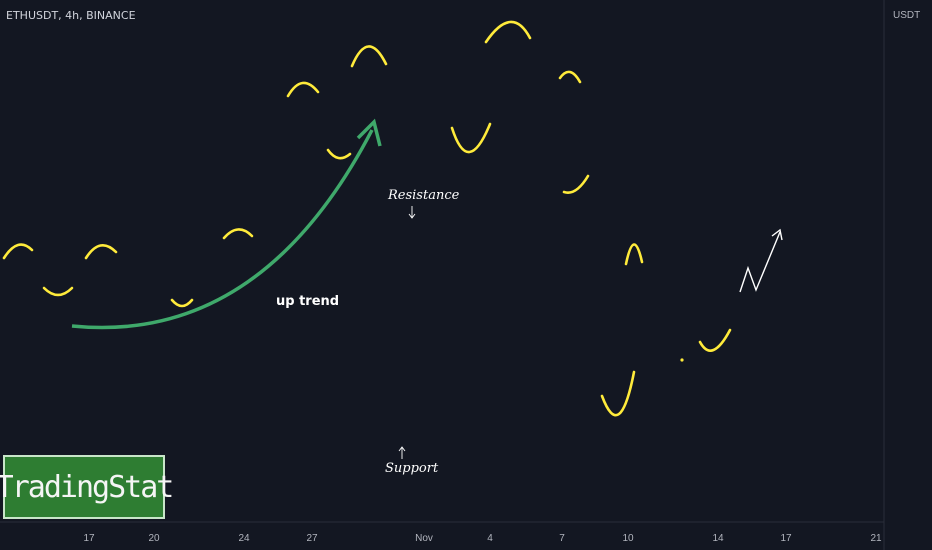  I want to click on resistance-label: Resistance, so click(424, 195).